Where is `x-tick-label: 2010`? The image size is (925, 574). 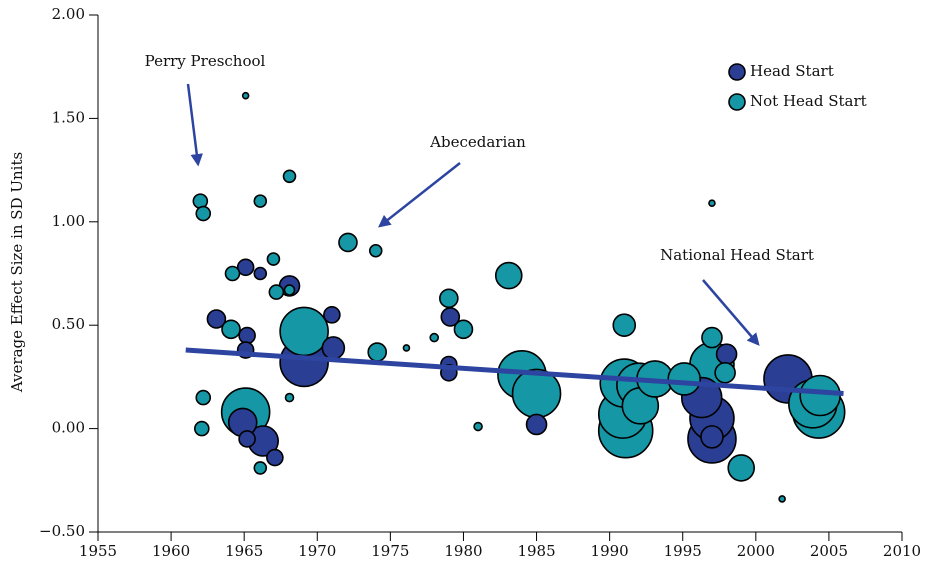
x-tick-label: 2010 is located at coordinates (902, 551).